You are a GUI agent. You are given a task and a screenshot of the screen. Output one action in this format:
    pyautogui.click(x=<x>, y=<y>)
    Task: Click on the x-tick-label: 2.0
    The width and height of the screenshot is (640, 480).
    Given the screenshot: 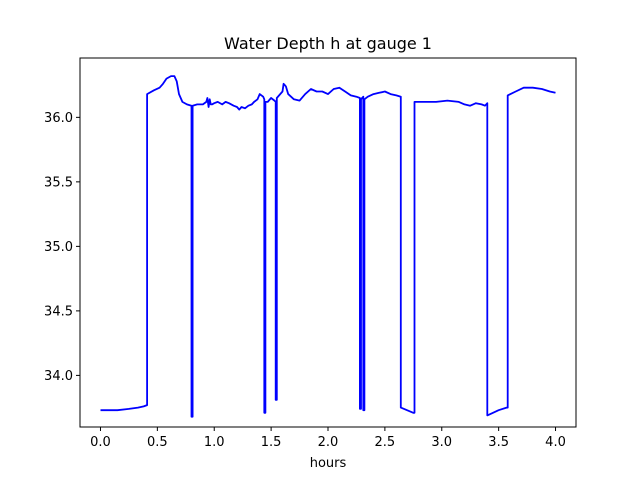 What is the action you would take?
    pyautogui.click(x=328, y=442)
    